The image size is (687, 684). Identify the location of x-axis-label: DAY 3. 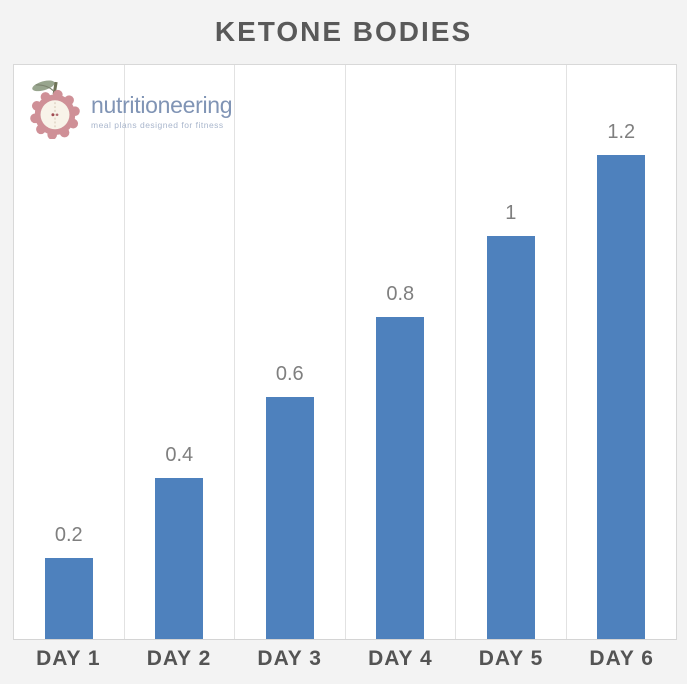
(289, 658).